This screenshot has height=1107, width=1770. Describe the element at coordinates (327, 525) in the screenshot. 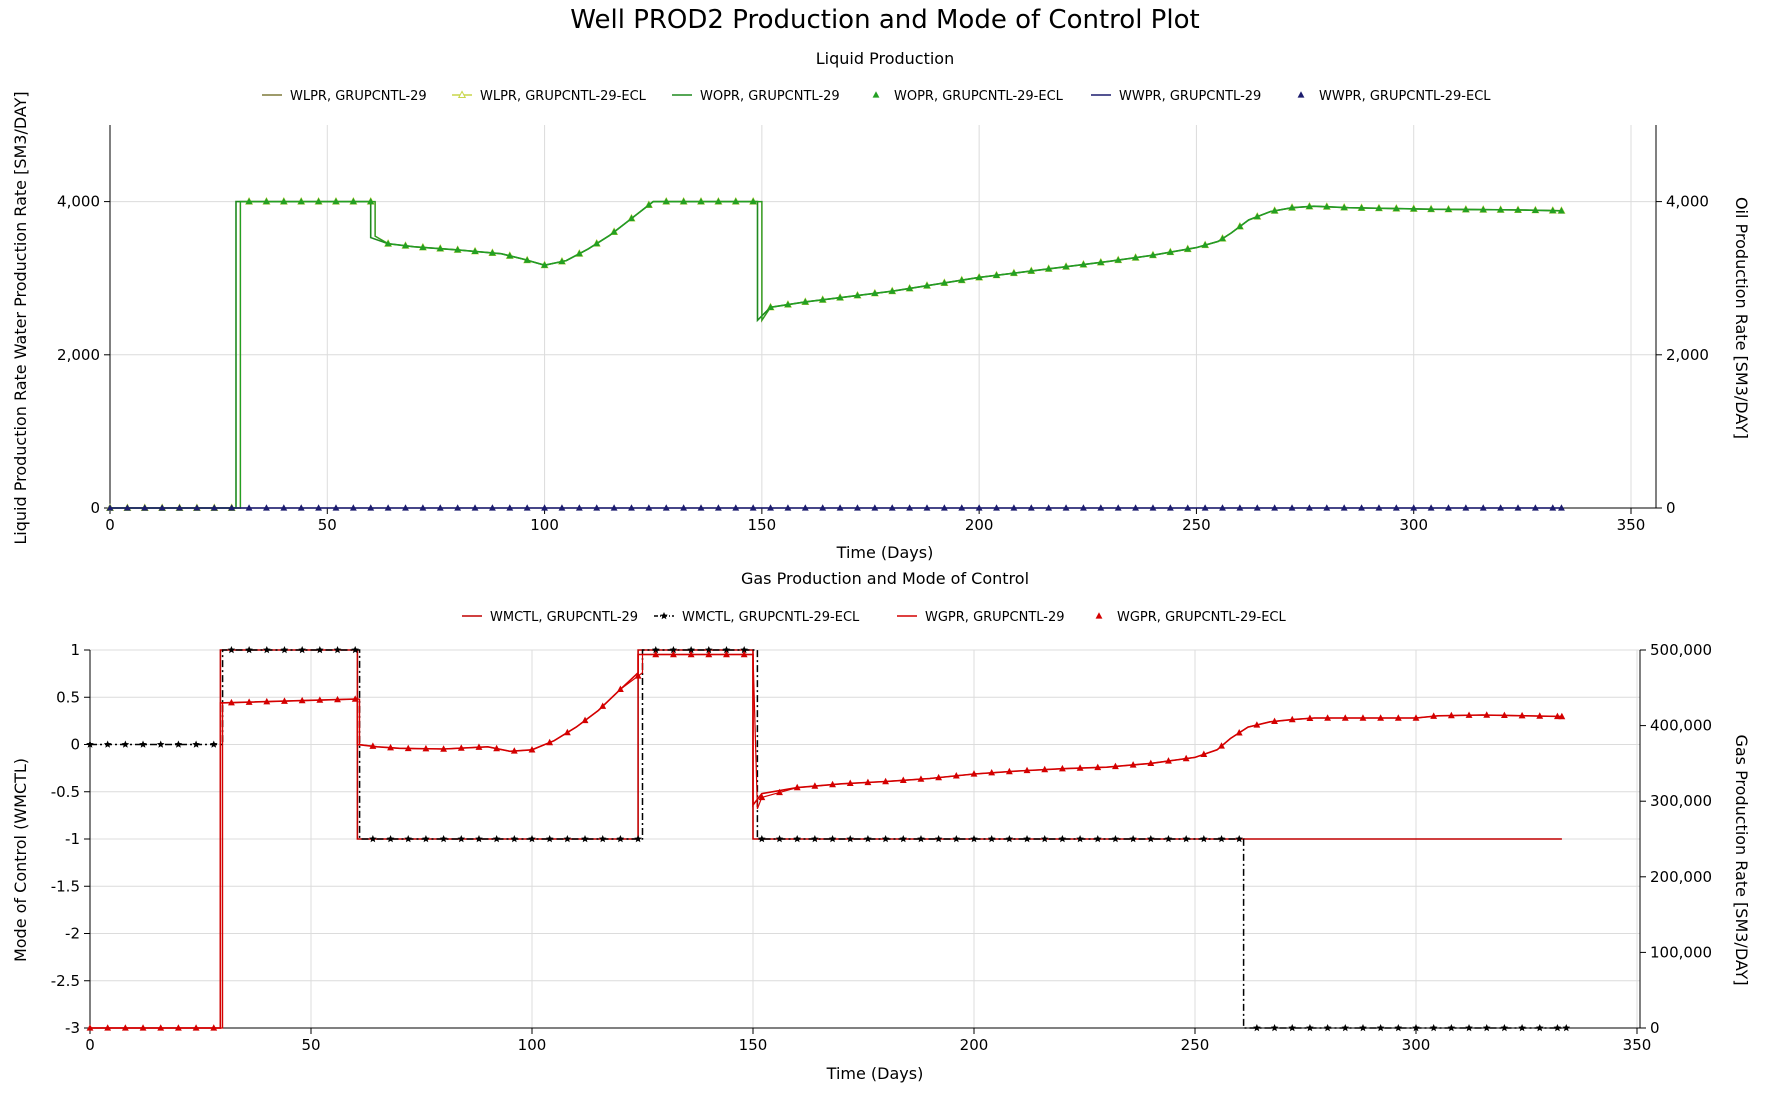

I see `p1-xtick-label-1: 50` at that location.